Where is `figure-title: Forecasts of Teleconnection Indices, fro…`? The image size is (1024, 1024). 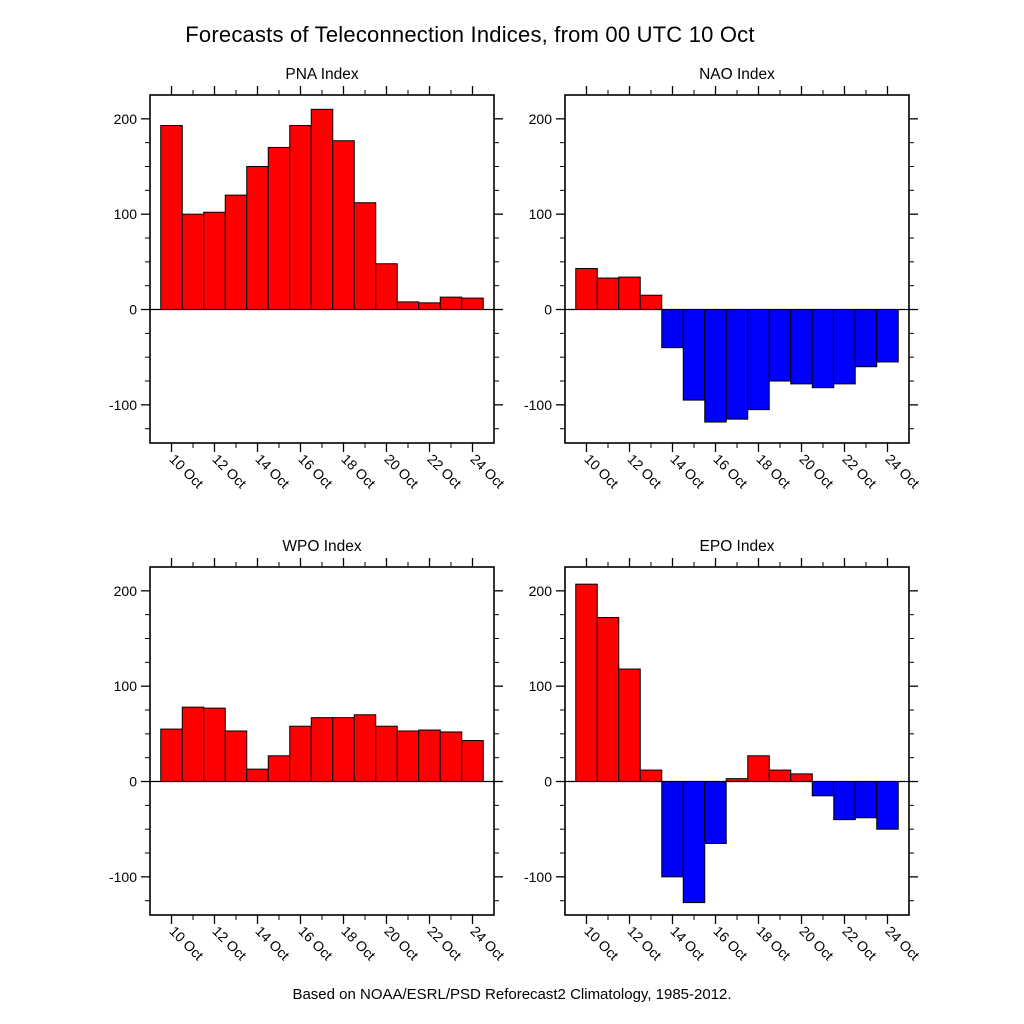 figure-title: Forecasts of Teleconnection Indices, fro… is located at coordinates (470, 34).